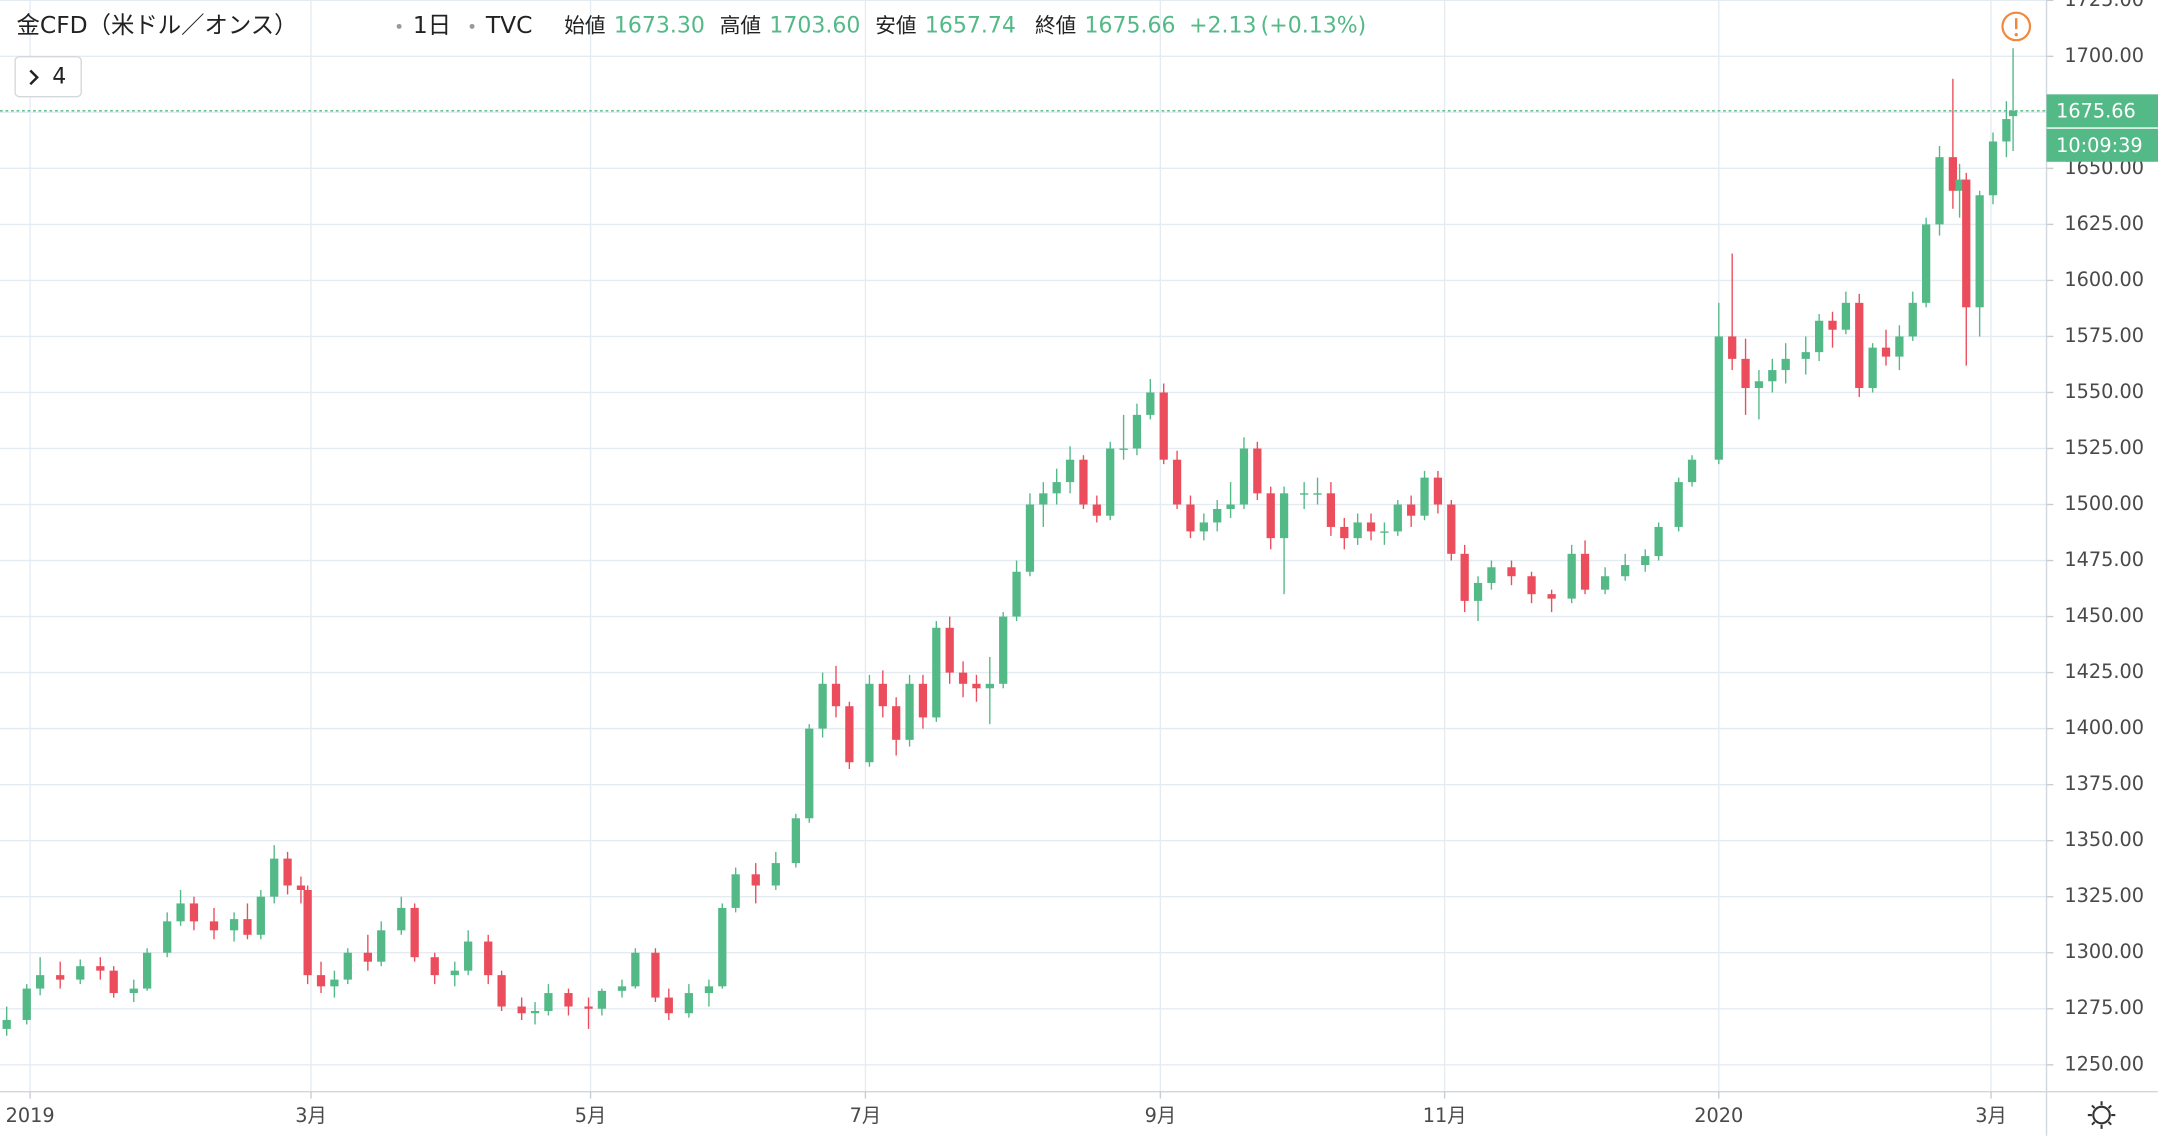 The height and width of the screenshot is (1136, 2158). What do you see at coordinates (2104, 279) in the screenshot?
I see `y-tick-label: 1600.00` at bounding box center [2104, 279].